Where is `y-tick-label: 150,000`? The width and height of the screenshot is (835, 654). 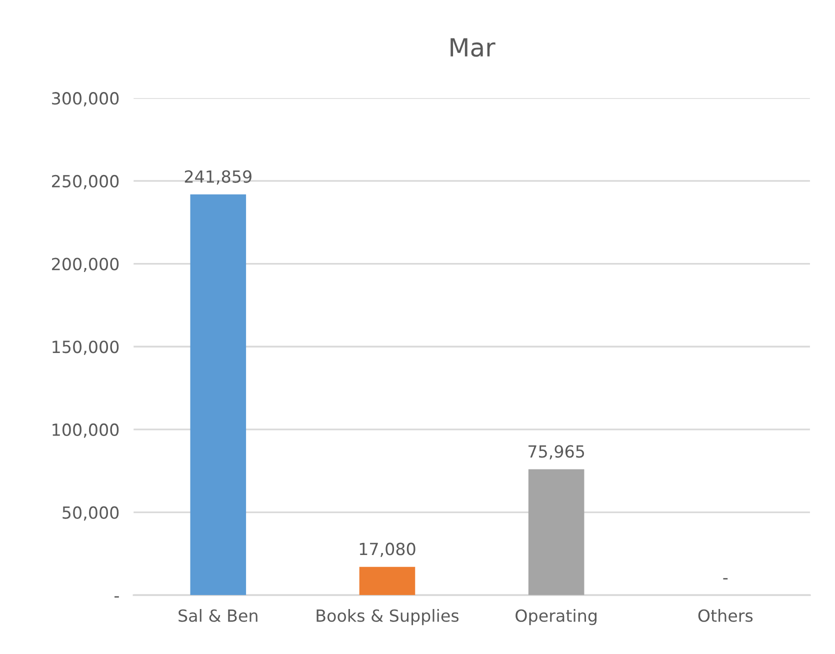 y-tick-label: 150,000 is located at coordinates (85, 347).